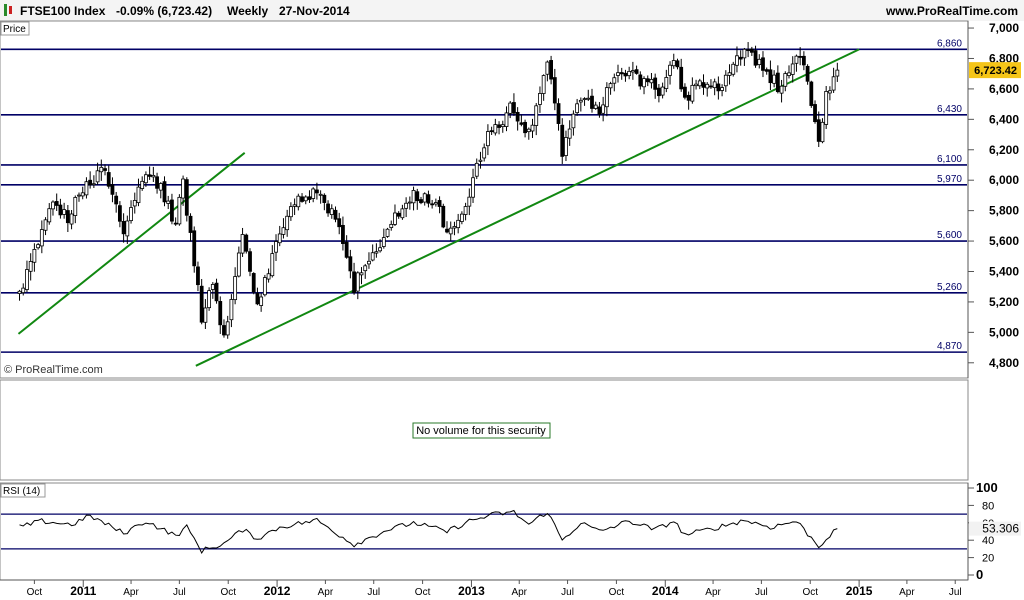 Image resolution: width=1024 pixels, height=600 pixels. I want to click on header-bar, so click(512, 10).